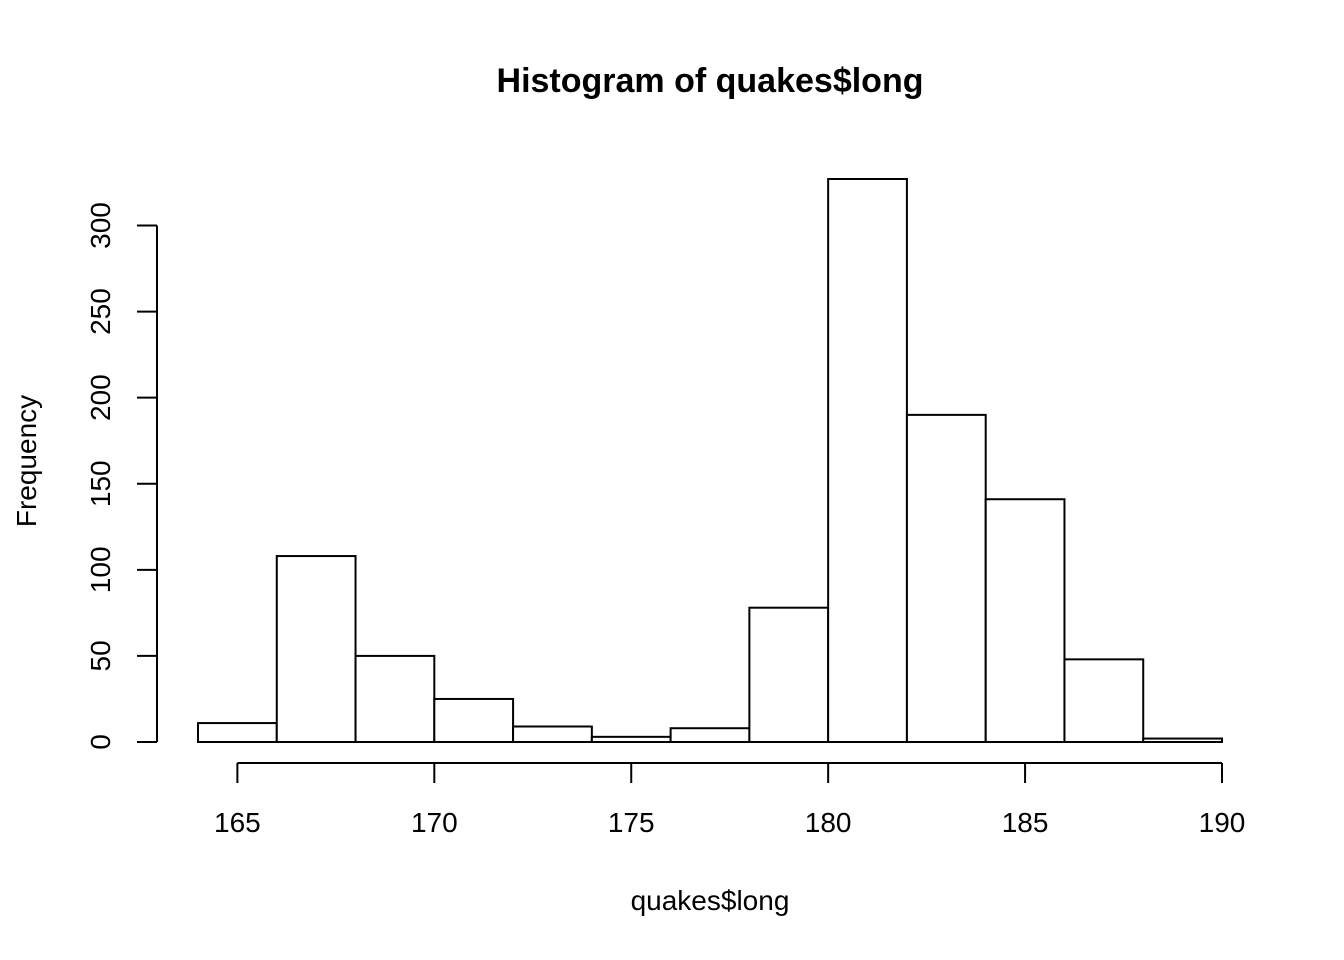  Describe the element at coordinates (100, 483) in the screenshot. I see `y-tick-label-3: 150` at that location.